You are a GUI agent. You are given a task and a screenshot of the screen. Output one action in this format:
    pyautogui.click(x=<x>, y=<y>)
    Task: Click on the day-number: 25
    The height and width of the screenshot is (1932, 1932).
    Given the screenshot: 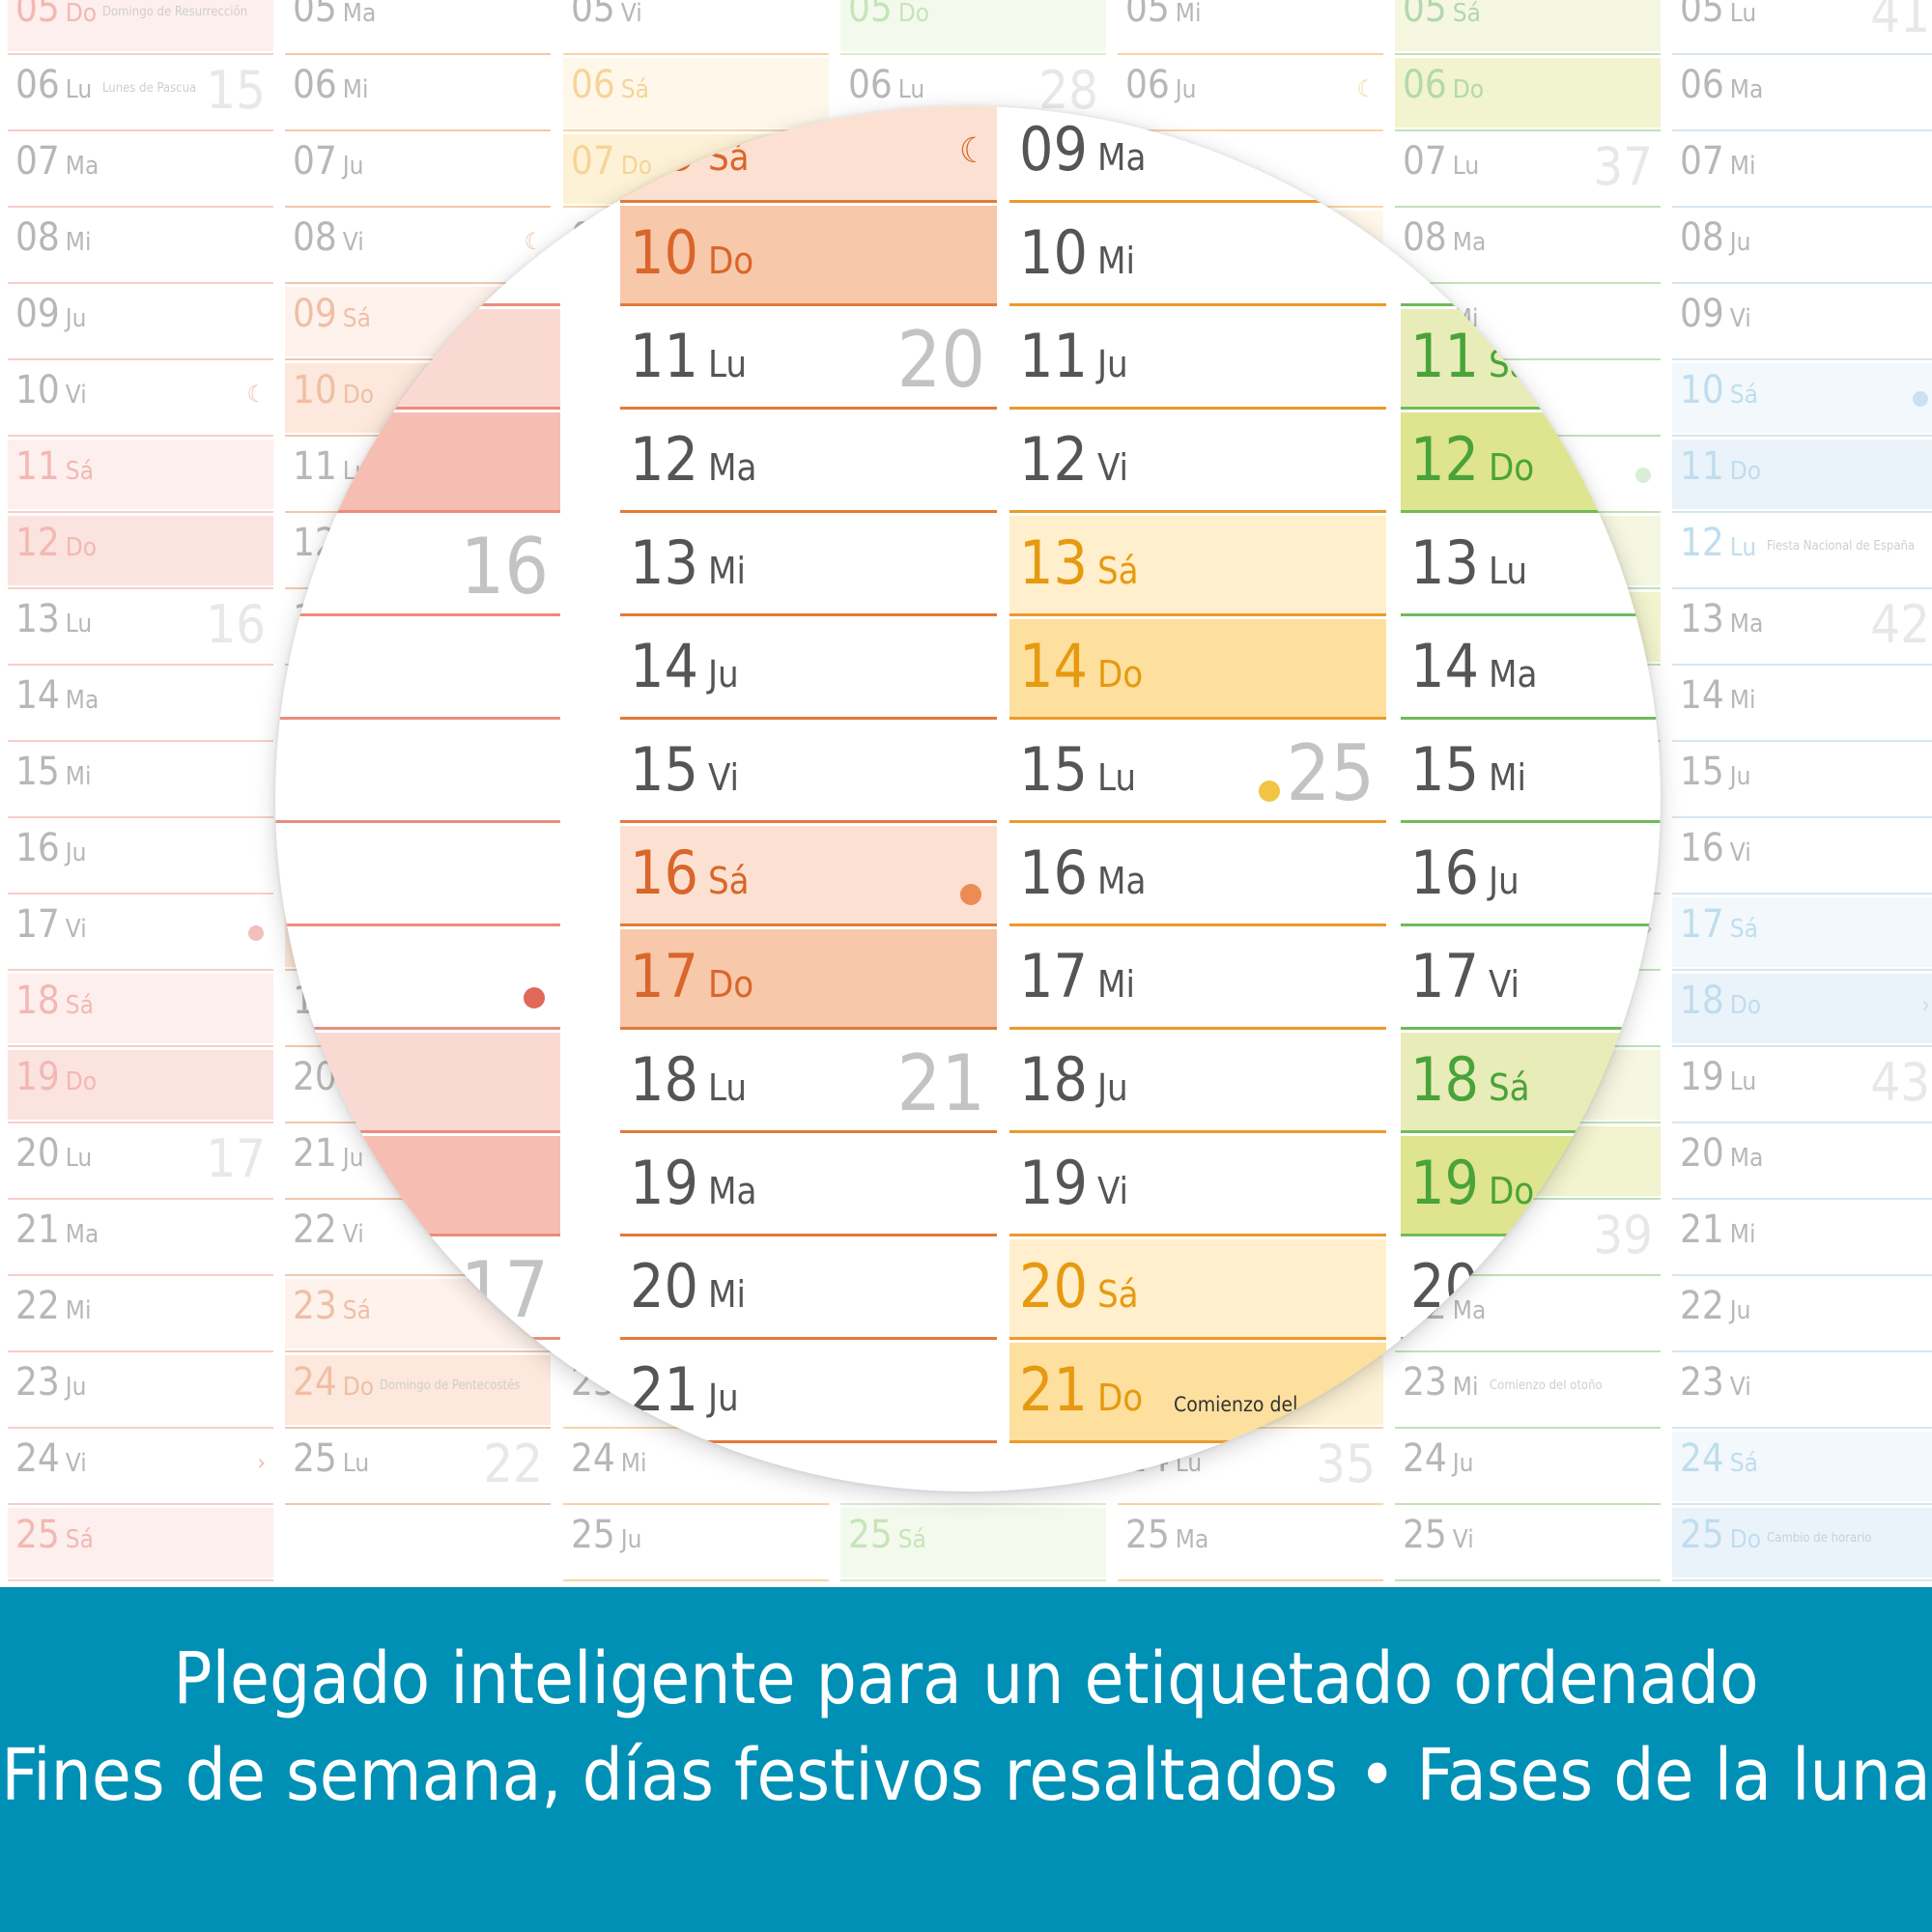 What is the action you would take?
    pyautogui.click(x=870, y=1535)
    